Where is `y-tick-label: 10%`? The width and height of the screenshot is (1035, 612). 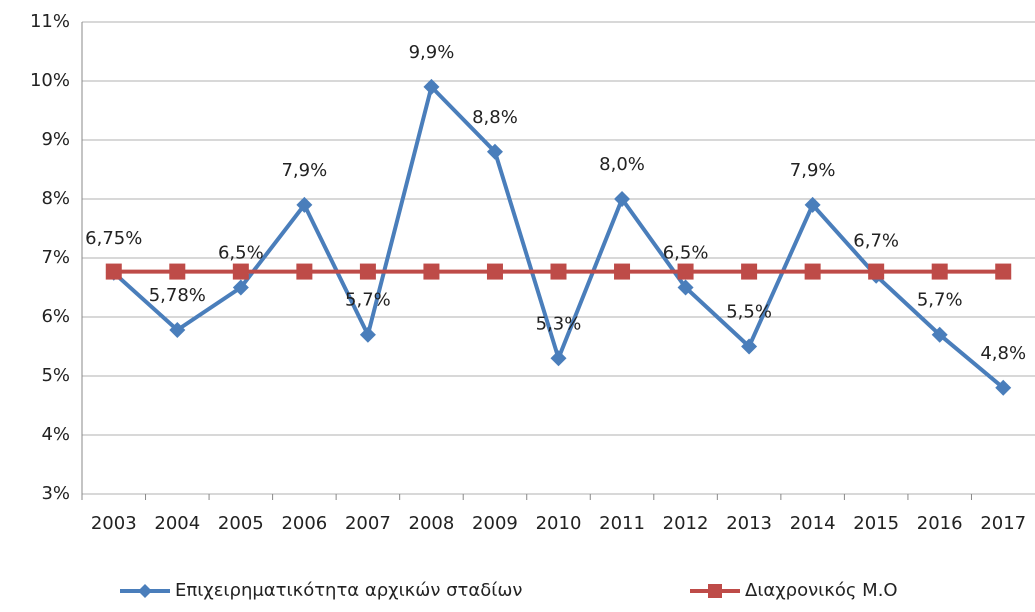
y-tick-label: 10% is located at coordinates (50, 80).